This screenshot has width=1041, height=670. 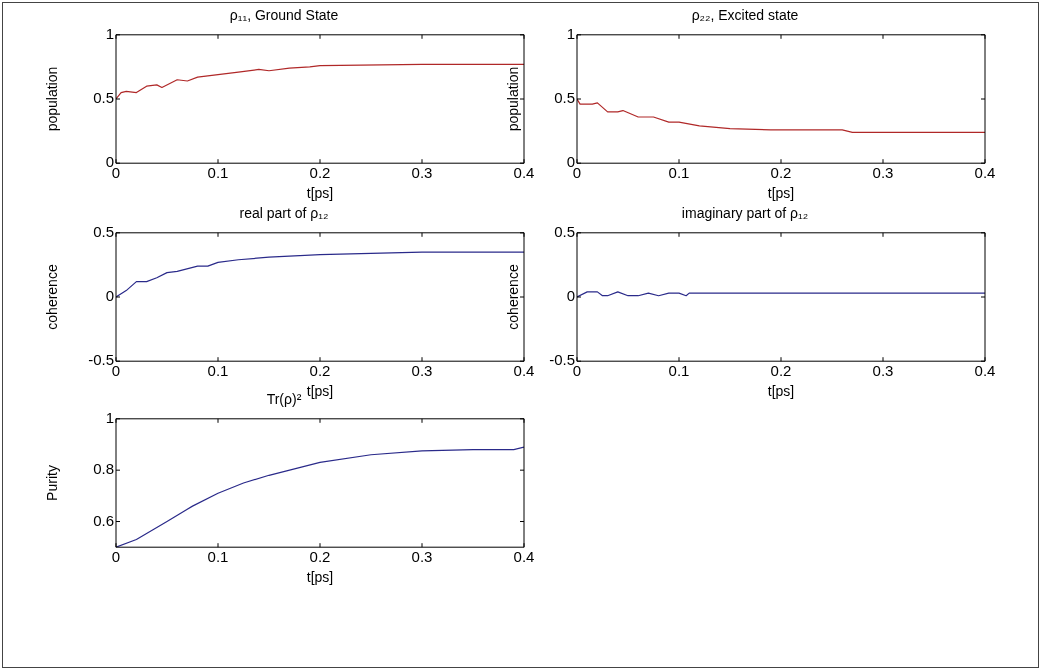 What do you see at coordinates (103, 469) in the screenshot?
I see `y-tick-label: 0.8` at bounding box center [103, 469].